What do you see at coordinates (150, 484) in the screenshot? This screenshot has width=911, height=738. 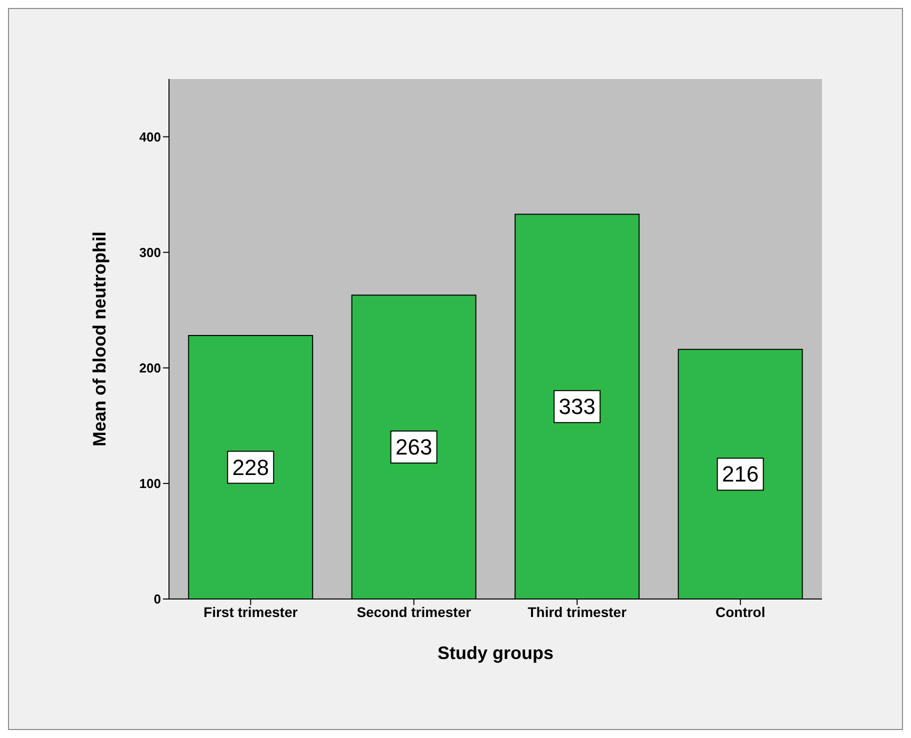 I see `y-tick-label: 100` at bounding box center [150, 484].